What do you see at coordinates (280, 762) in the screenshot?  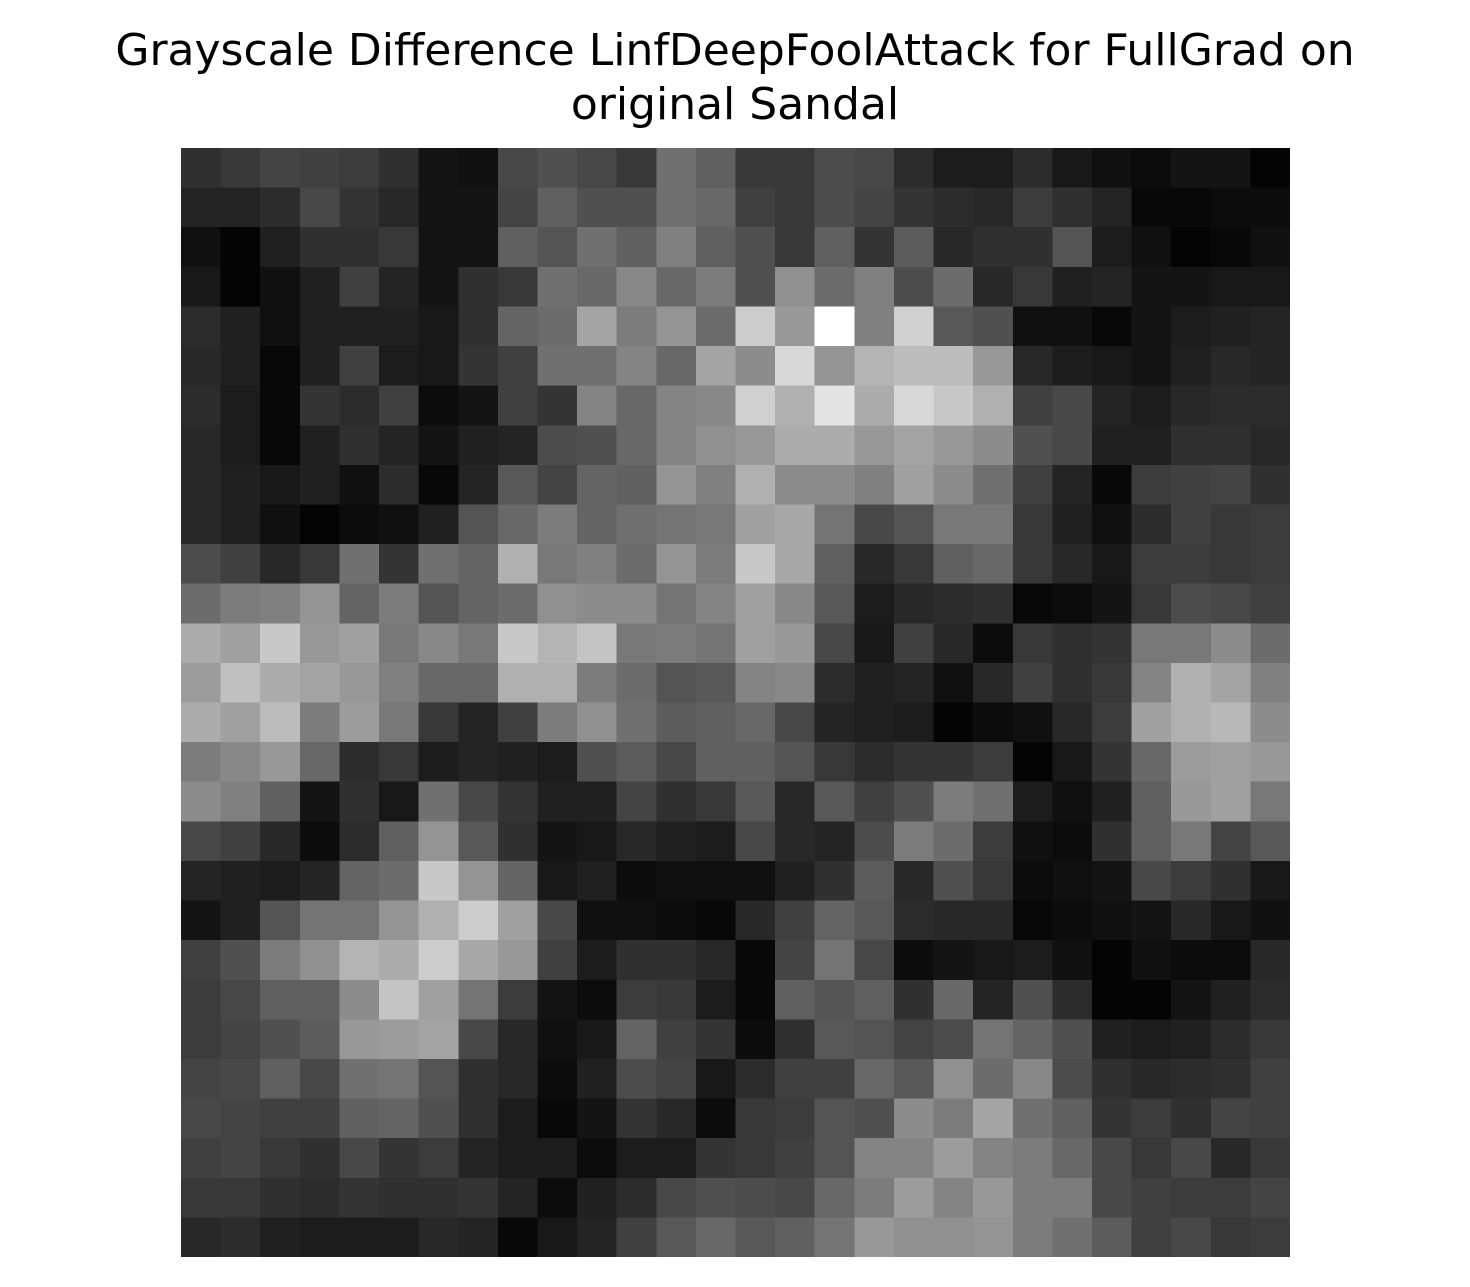 I see `heatmap-cell-r15-c2` at bounding box center [280, 762].